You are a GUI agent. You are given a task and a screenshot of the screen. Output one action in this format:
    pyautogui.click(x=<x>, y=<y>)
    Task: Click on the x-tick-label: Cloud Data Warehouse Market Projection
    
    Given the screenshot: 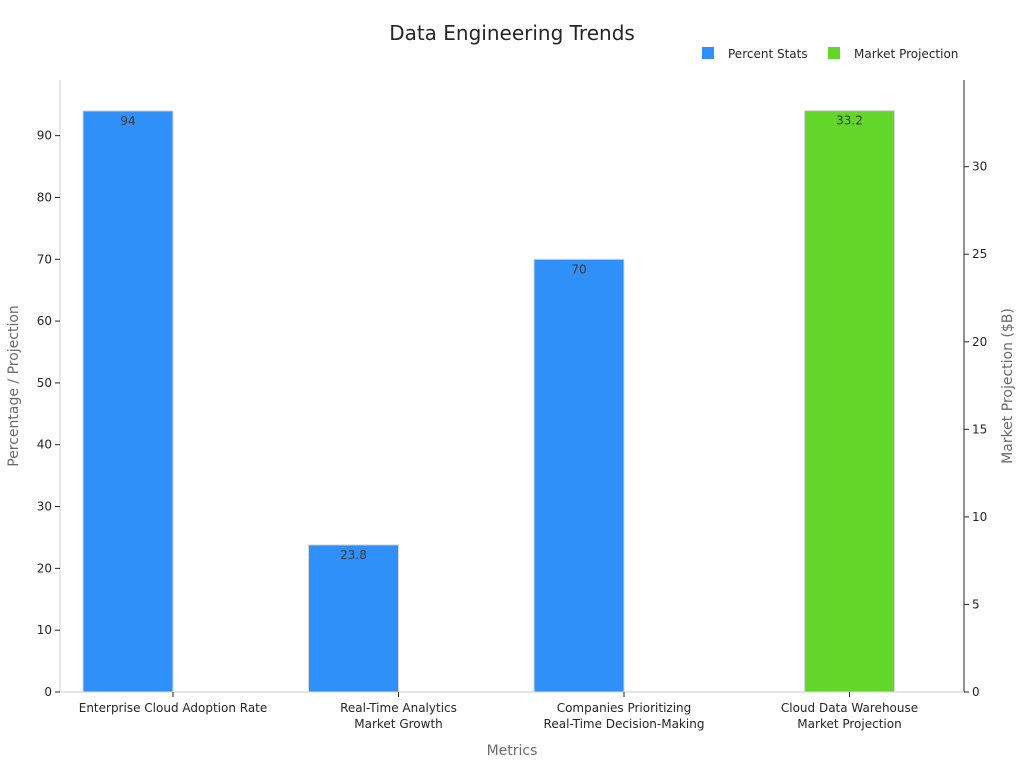 What is the action you would take?
    pyautogui.click(x=849, y=716)
    